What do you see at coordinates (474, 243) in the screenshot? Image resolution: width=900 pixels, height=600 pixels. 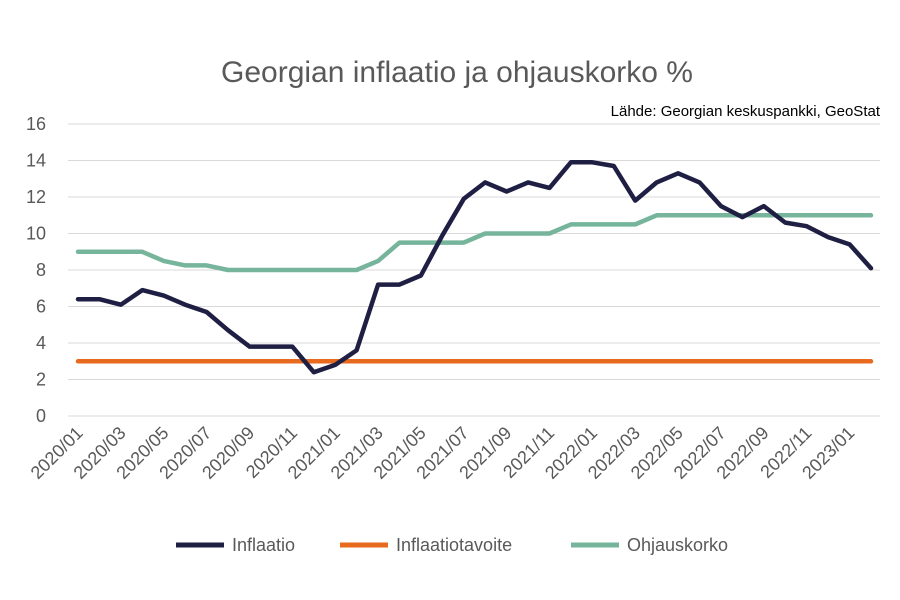 I see `series-line-ohjauskorko` at bounding box center [474, 243].